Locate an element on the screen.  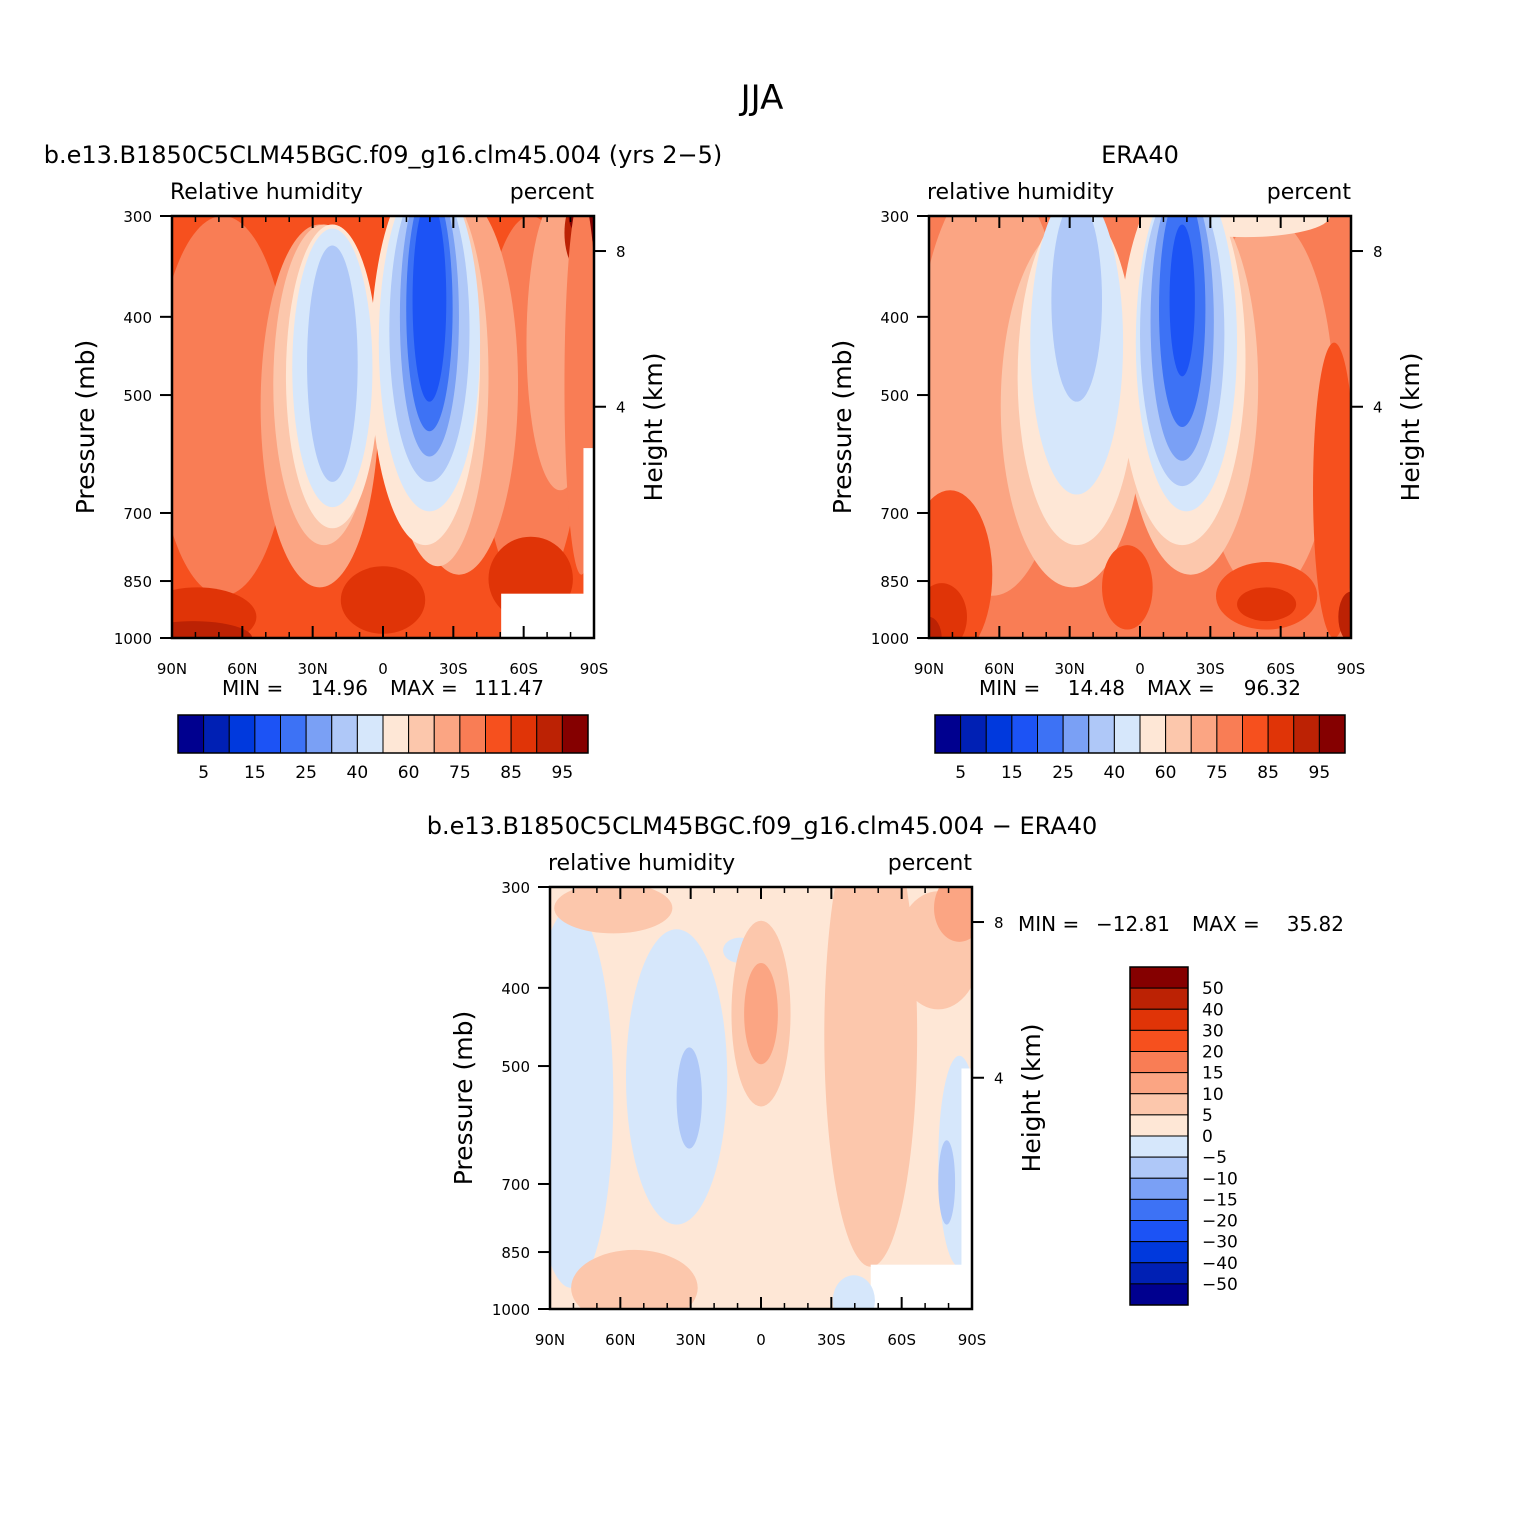
colorbar-label: 5 is located at coordinates (960, 773).